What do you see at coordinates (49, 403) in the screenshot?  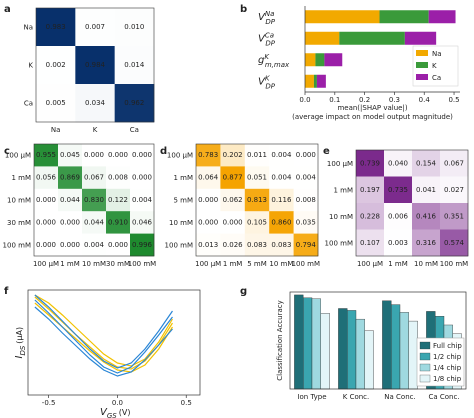 I see `x-tick-label: -0.5` at bounding box center [49, 403].